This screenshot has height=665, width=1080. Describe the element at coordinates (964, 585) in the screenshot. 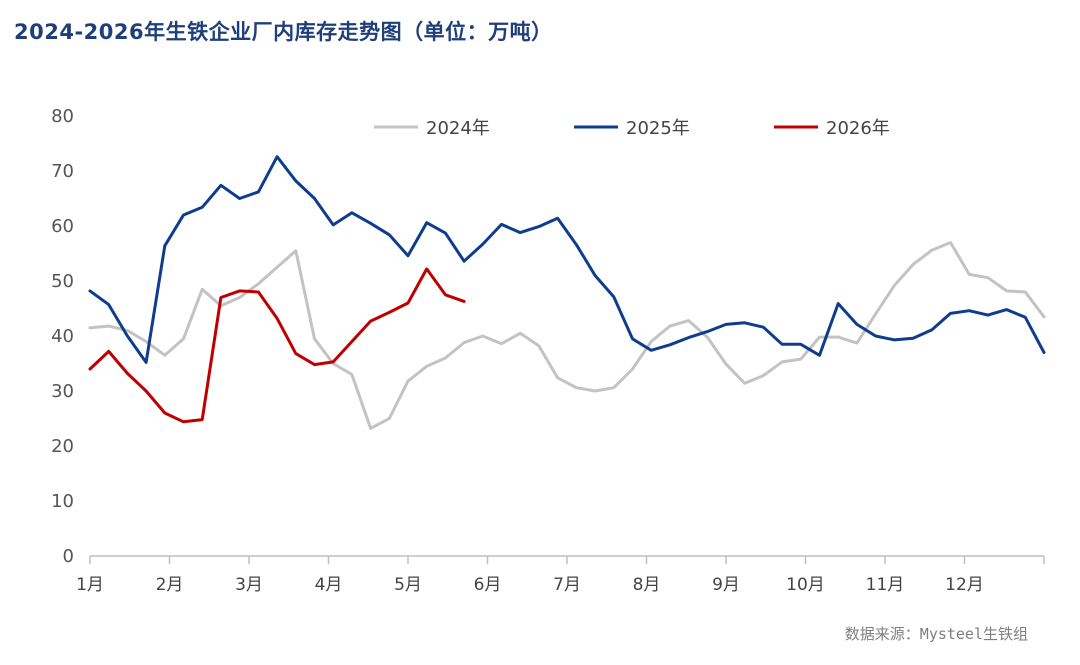

I see `x-tick-label: 12月` at that location.